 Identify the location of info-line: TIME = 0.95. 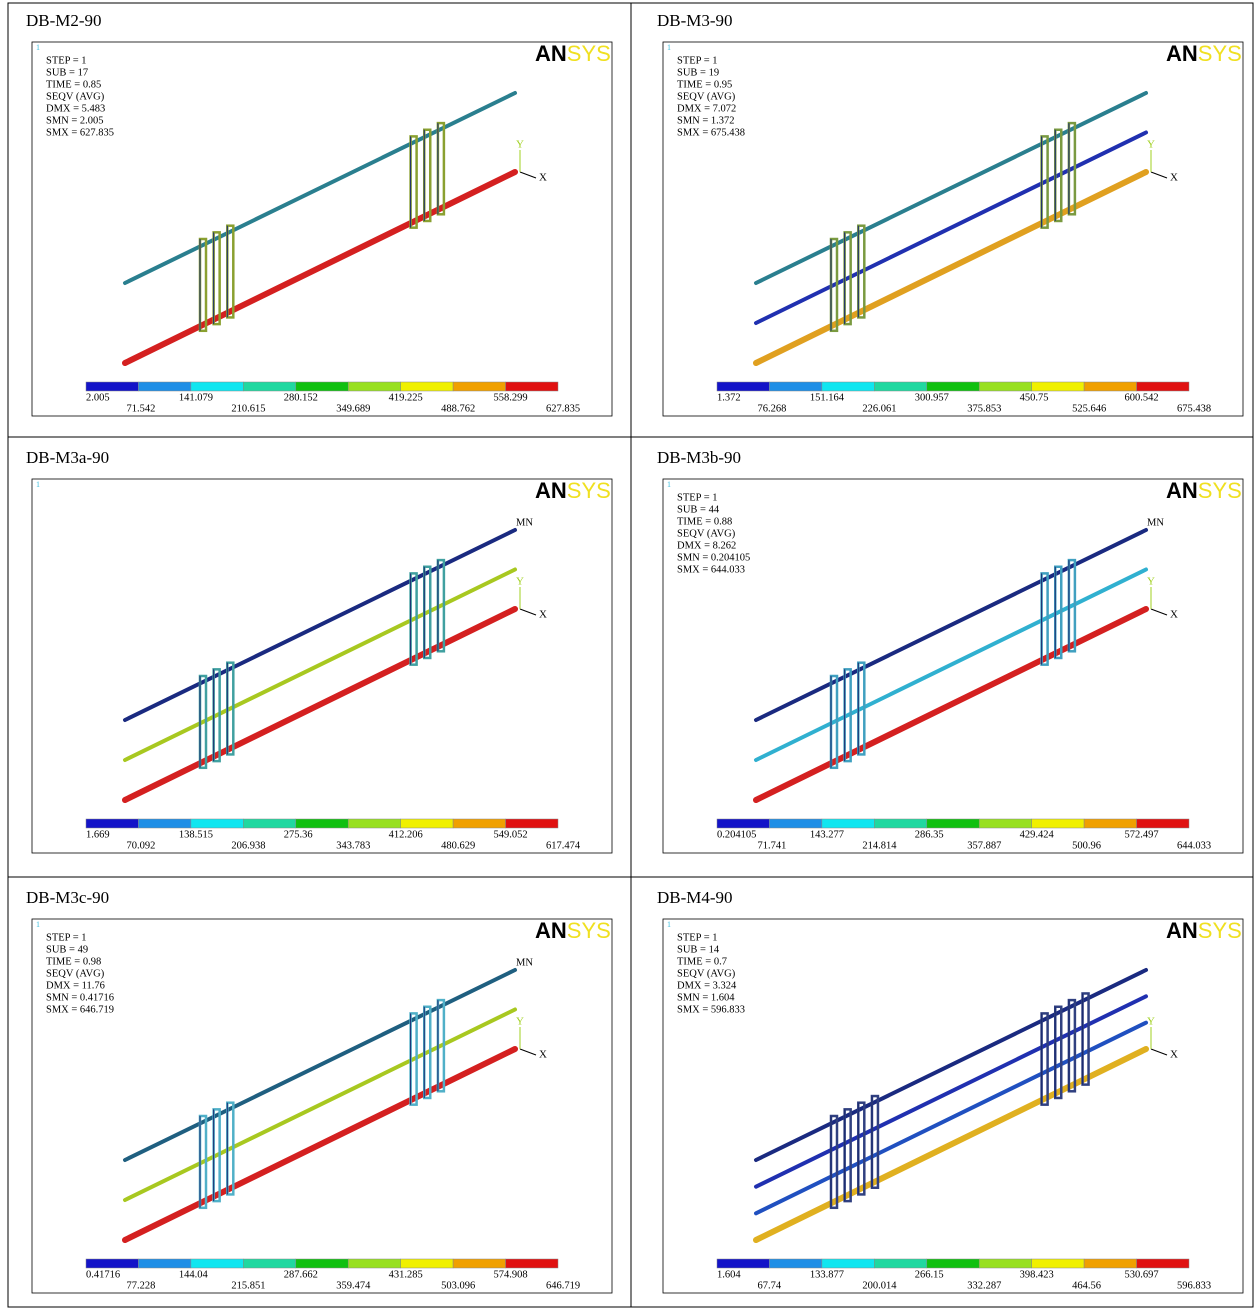
(704, 84).